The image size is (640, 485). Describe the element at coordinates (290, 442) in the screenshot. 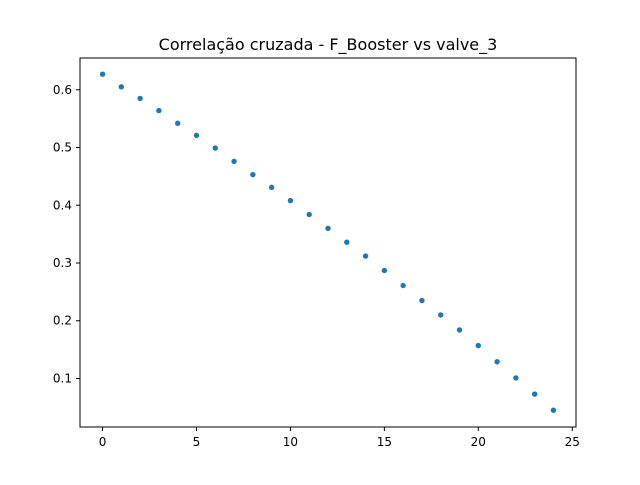

I see `x-tick-label: 10` at that location.